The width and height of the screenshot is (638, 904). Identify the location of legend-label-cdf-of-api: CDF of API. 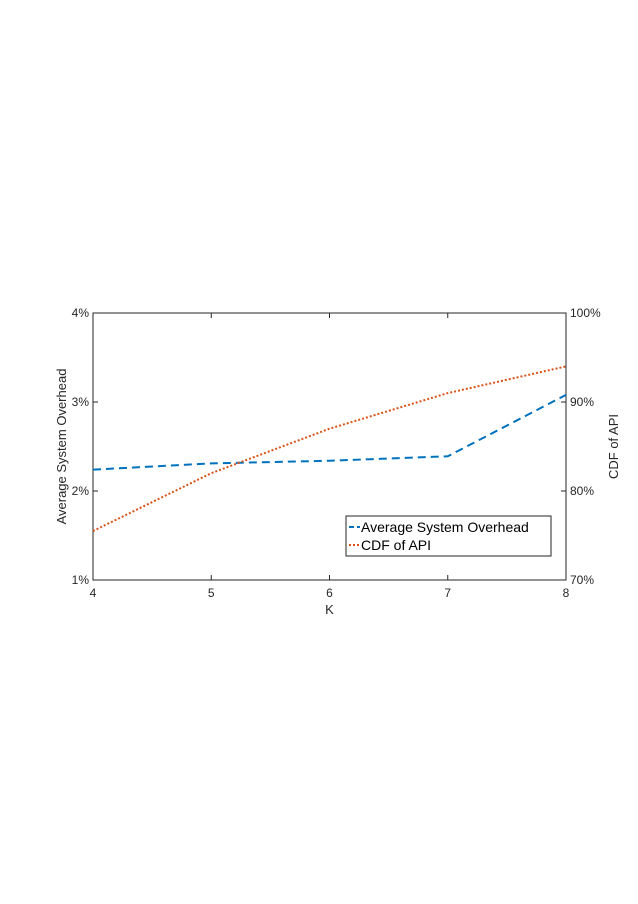
(396, 545).